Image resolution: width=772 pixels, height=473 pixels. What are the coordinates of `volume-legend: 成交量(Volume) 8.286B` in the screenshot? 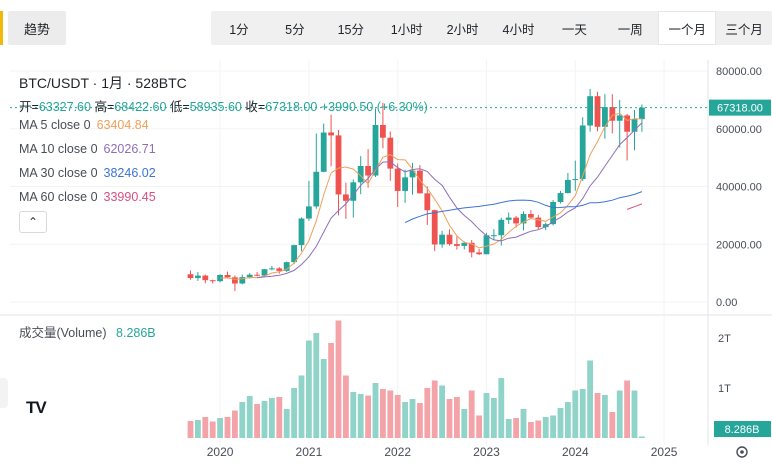 It's located at (87, 331).